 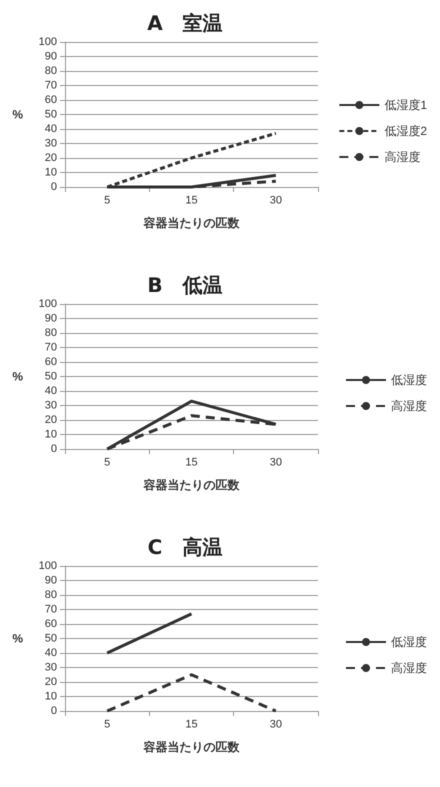 What do you see at coordinates (185, 547) in the screenshot?
I see `chart-title: C 高温` at bounding box center [185, 547].